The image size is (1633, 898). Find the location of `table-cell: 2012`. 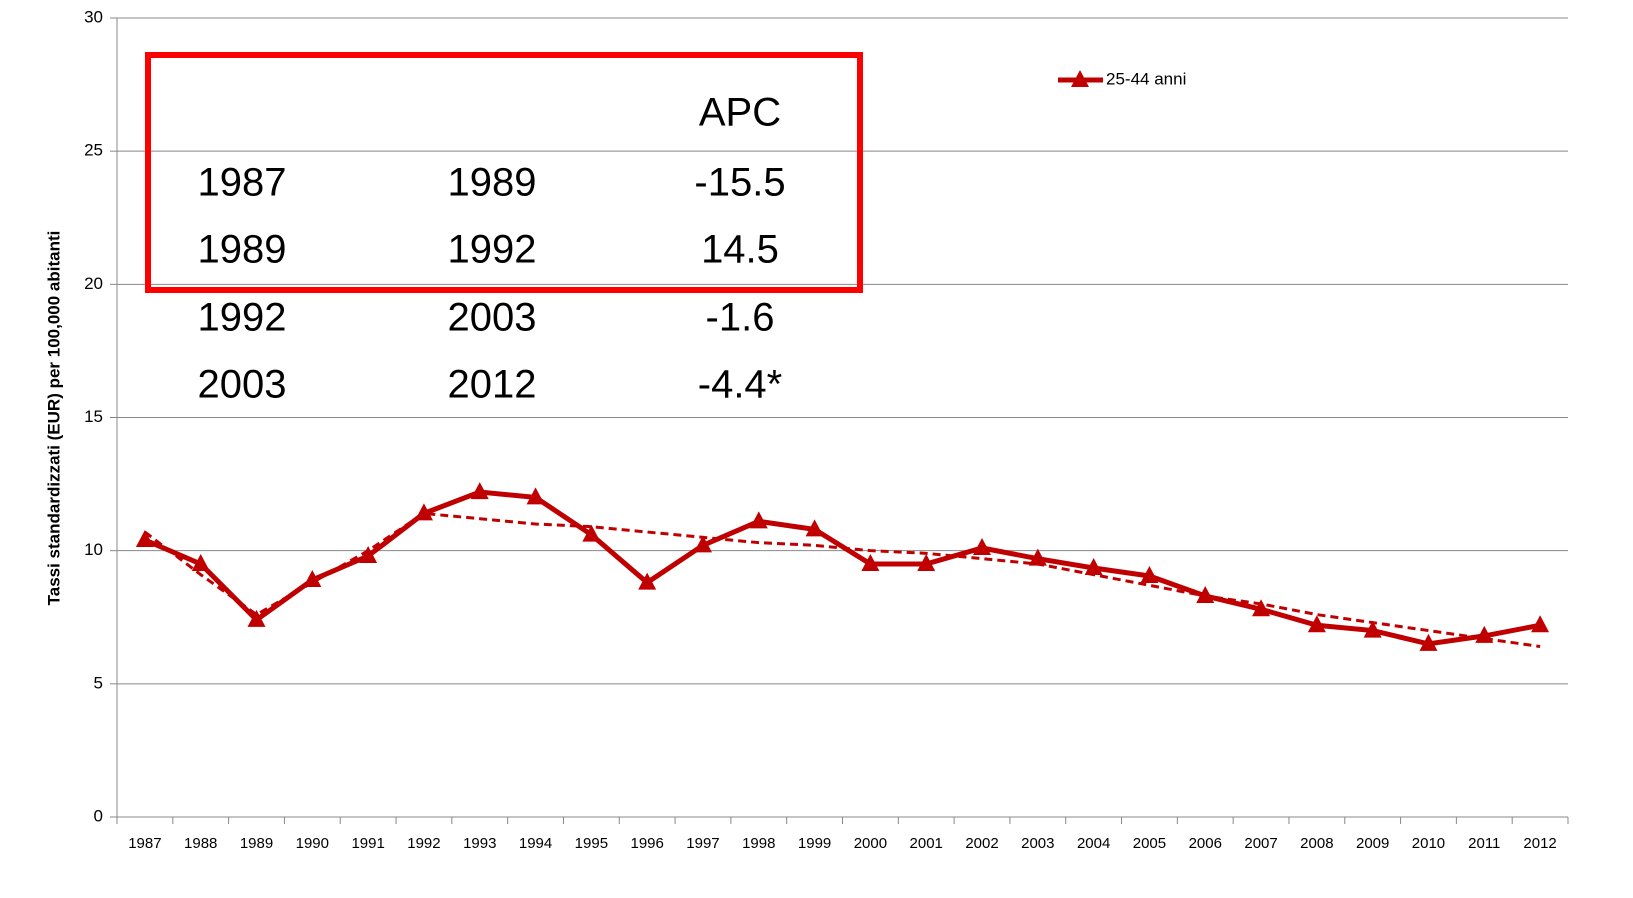

table-cell: 2012 is located at coordinates (492, 385).